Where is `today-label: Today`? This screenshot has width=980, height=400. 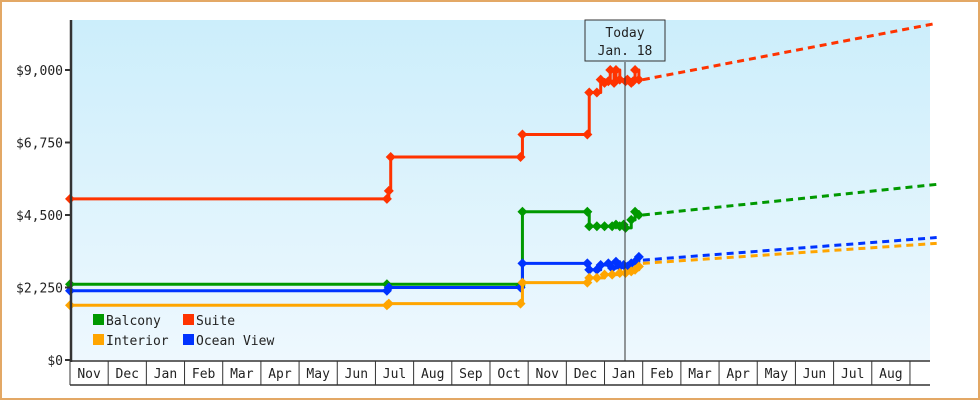
today-label: Today is located at coordinates (624, 33).